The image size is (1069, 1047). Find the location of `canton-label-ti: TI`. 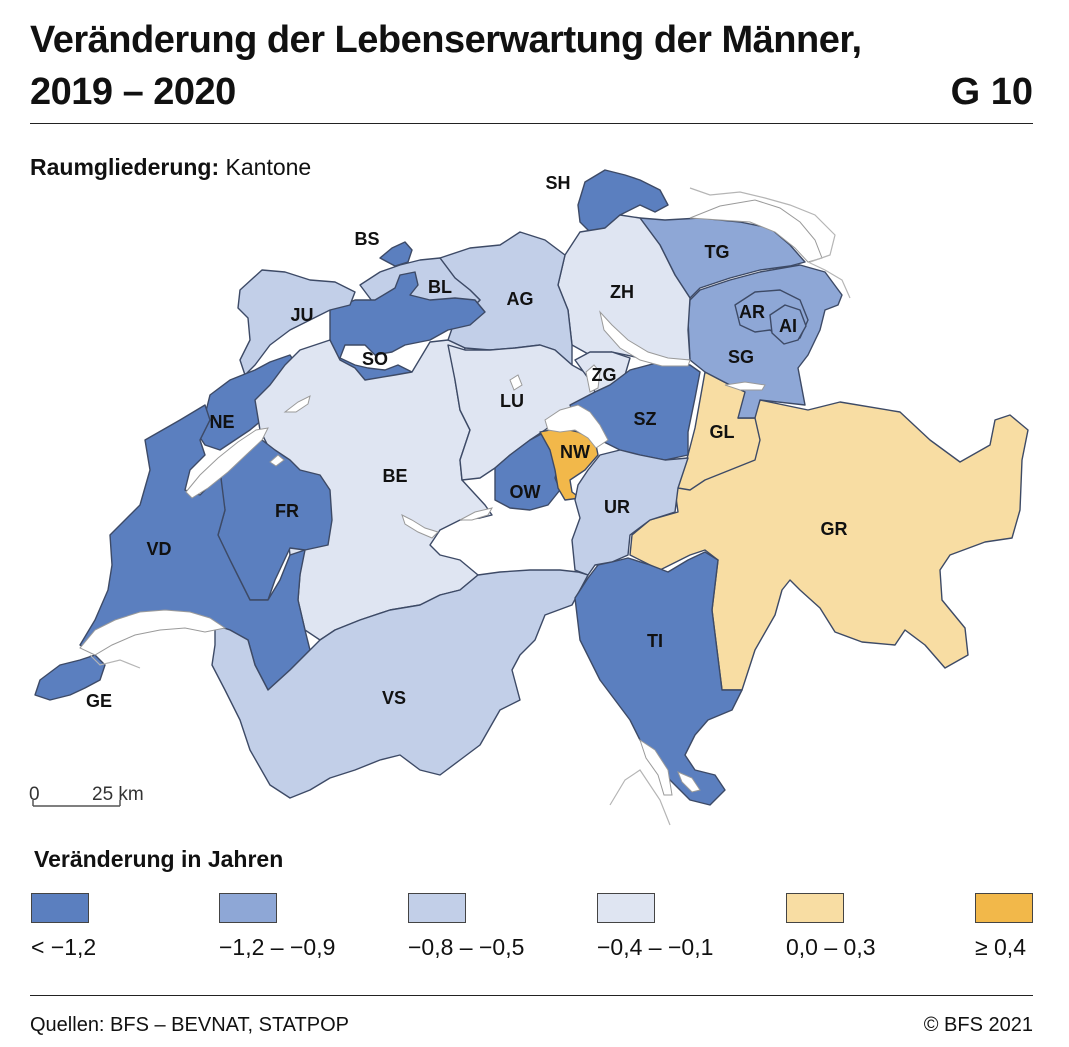

canton-label-ti: TI is located at coordinates (655, 641).